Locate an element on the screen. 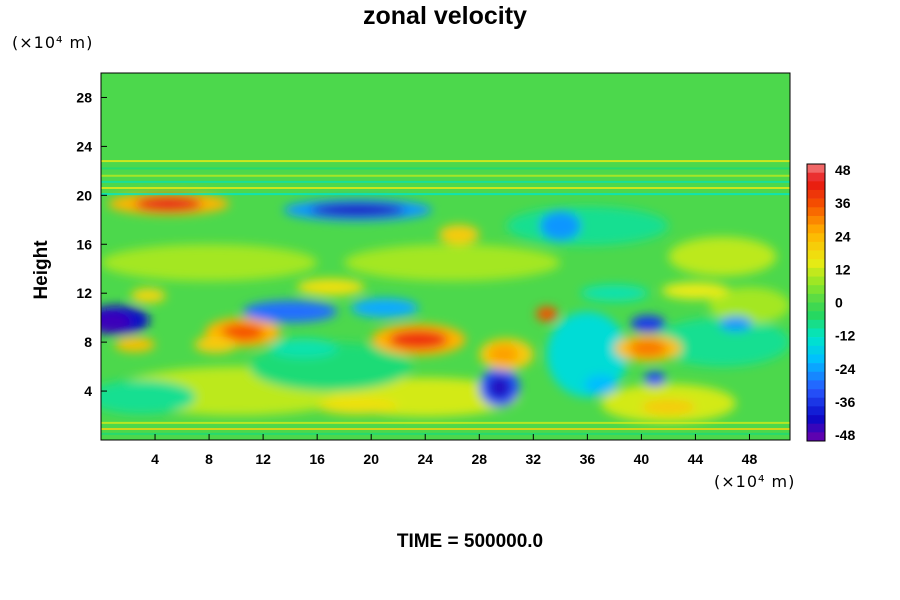  x-tick-label: 32 is located at coordinates (534, 459).